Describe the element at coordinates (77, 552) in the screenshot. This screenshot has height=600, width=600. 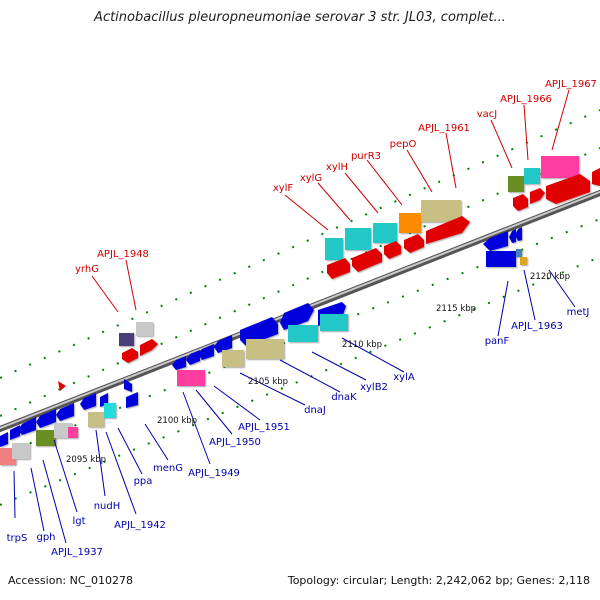
I see `gene-label-APJL_1937: APJL_1937` at that location.